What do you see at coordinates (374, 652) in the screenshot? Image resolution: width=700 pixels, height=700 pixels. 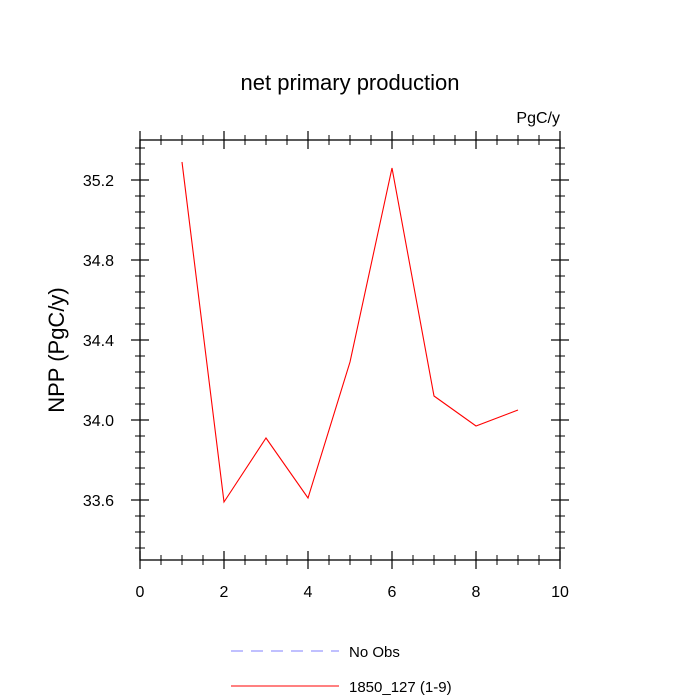 I see `legend-label: No Obs` at bounding box center [374, 652].